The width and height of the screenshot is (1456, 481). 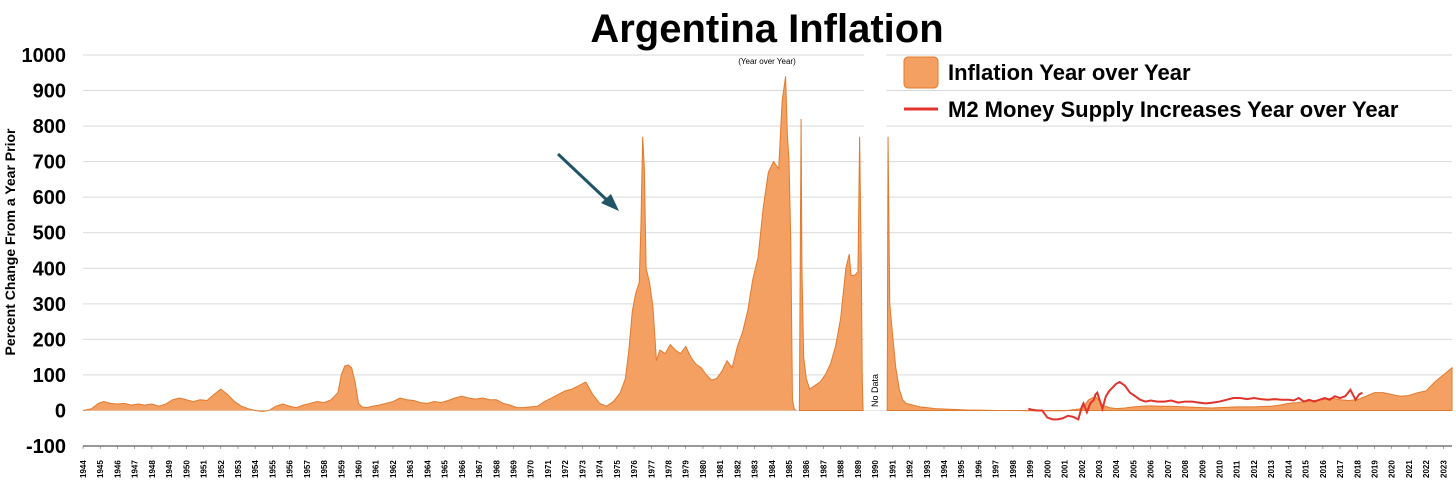 What do you see at coordinates (1409, 469) in the screenshot?
I see `x-tick-label: 2021` at bounding box center [1409, 469].